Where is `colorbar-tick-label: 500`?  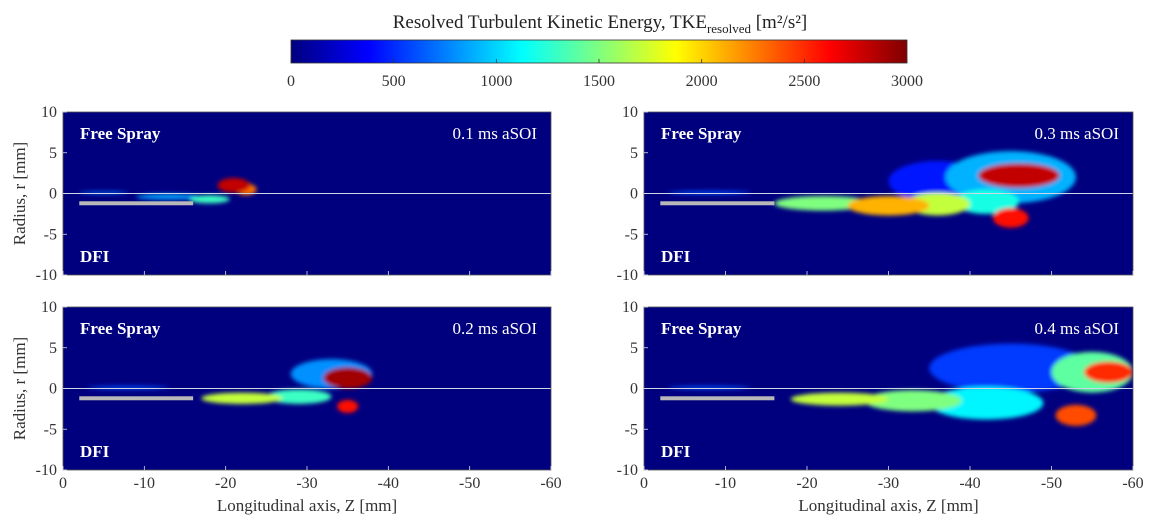
colorbar-tick-label: 500 is located at coordinates (394, 81).